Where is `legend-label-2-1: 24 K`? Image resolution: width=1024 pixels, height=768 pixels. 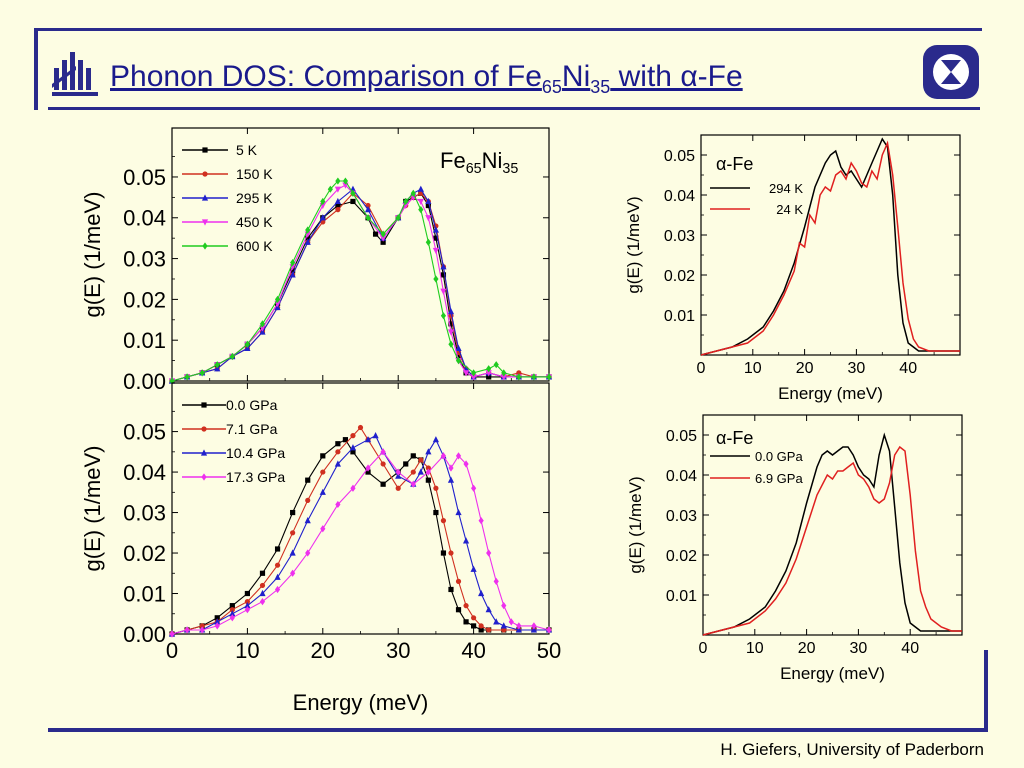
legend-label-2-1: 24 K is located at coordinates (789, 209).